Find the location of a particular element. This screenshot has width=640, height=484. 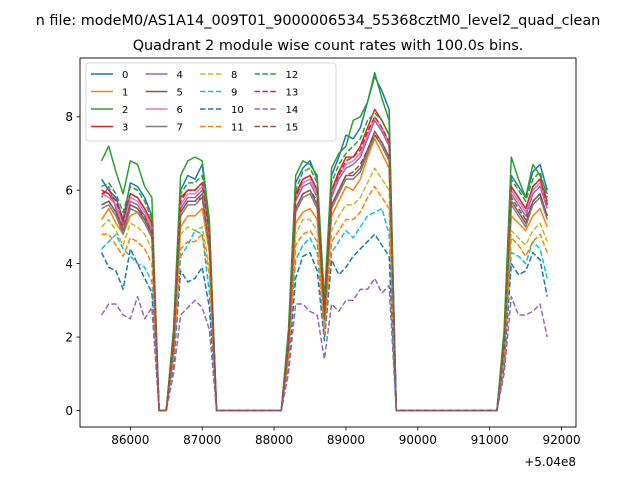

x-tick-label: 87000 is located at coordinates (202, 440).